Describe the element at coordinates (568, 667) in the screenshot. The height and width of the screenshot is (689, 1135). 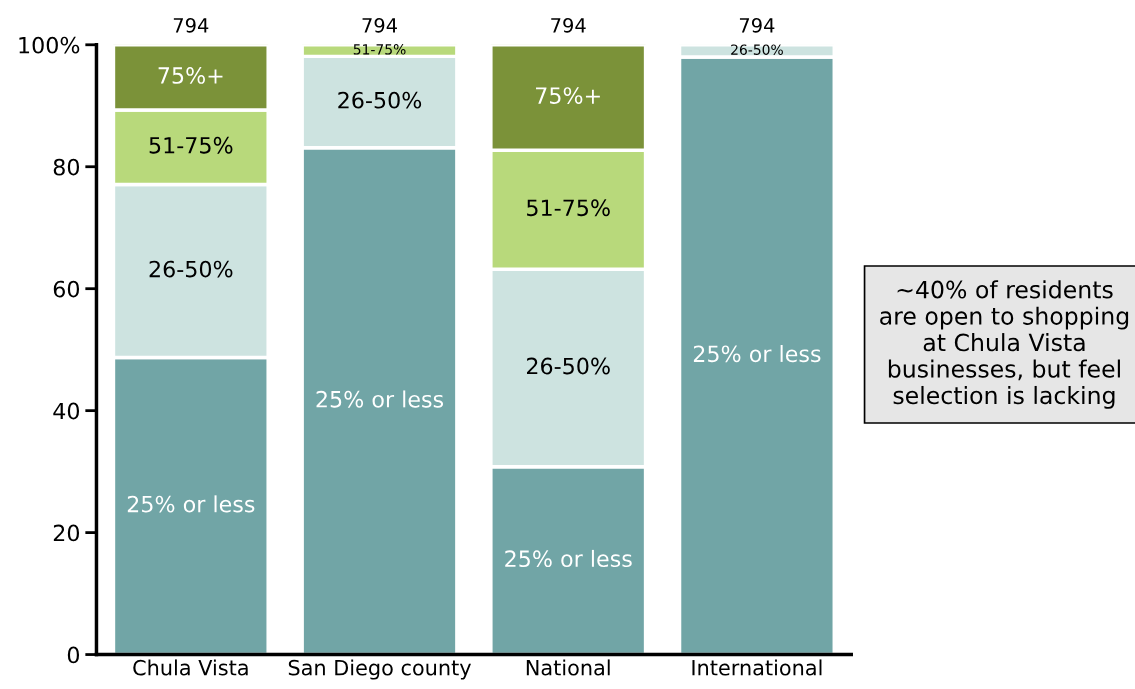
I see `x-tick-label: National` at that location.